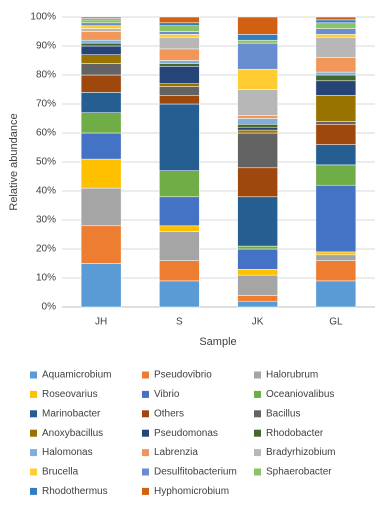 Image resolution: width=390 pixels, height=514 pixels. What do you see at coordinates (183, 375) in the screenshot?
I see `legend-label: Pseudovibrio` at bounding box center [183, 375].